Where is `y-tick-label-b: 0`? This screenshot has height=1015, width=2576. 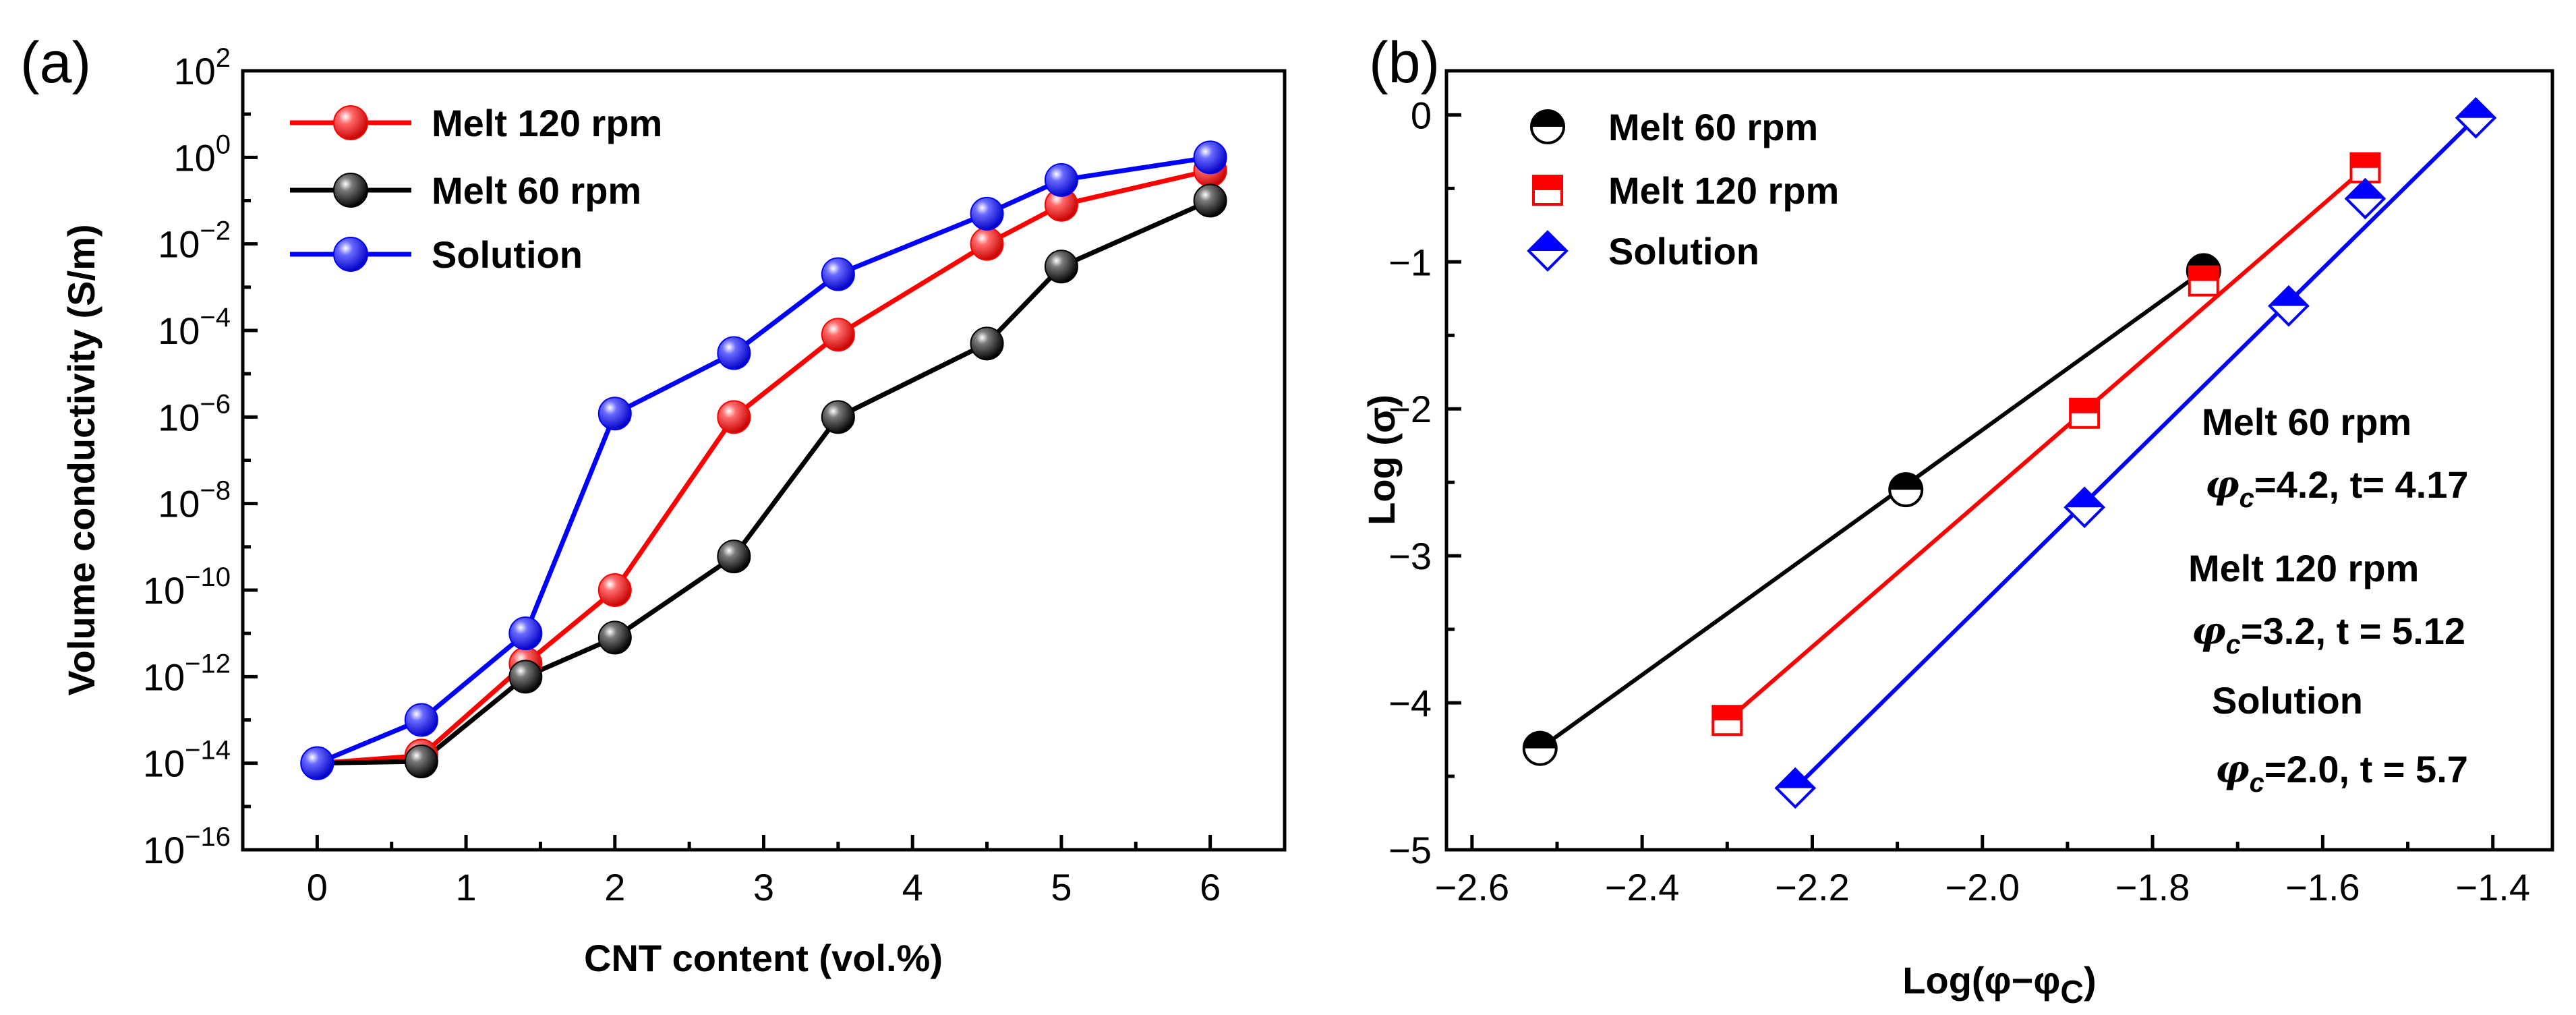
y-tick-label-b: 0 is located at coordinates (1421, 115).